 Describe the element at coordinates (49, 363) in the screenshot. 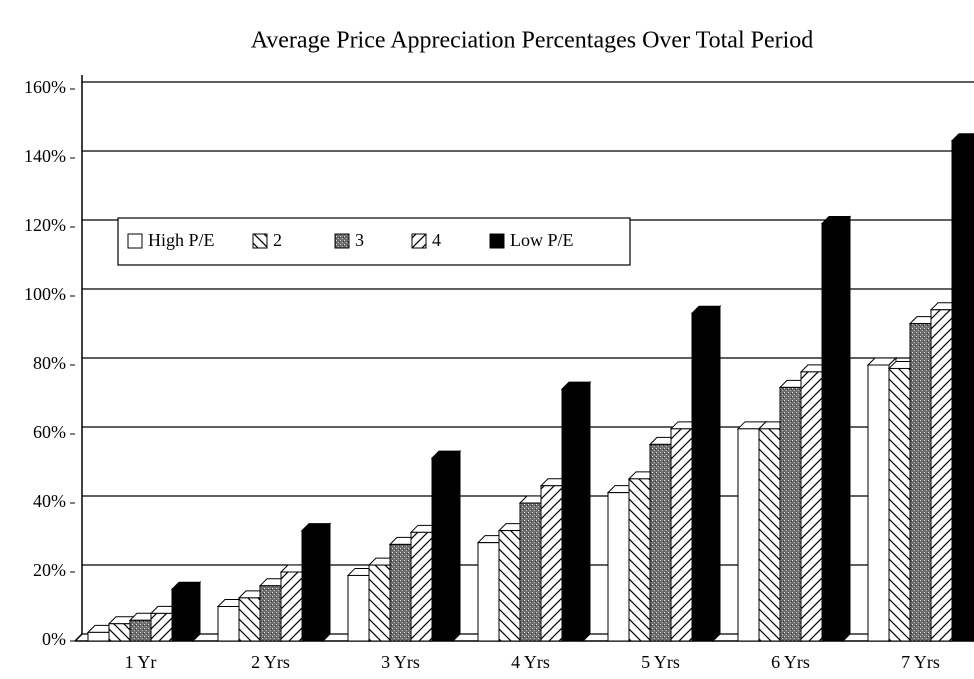

I see `y-tick-label: 80%` at that location.